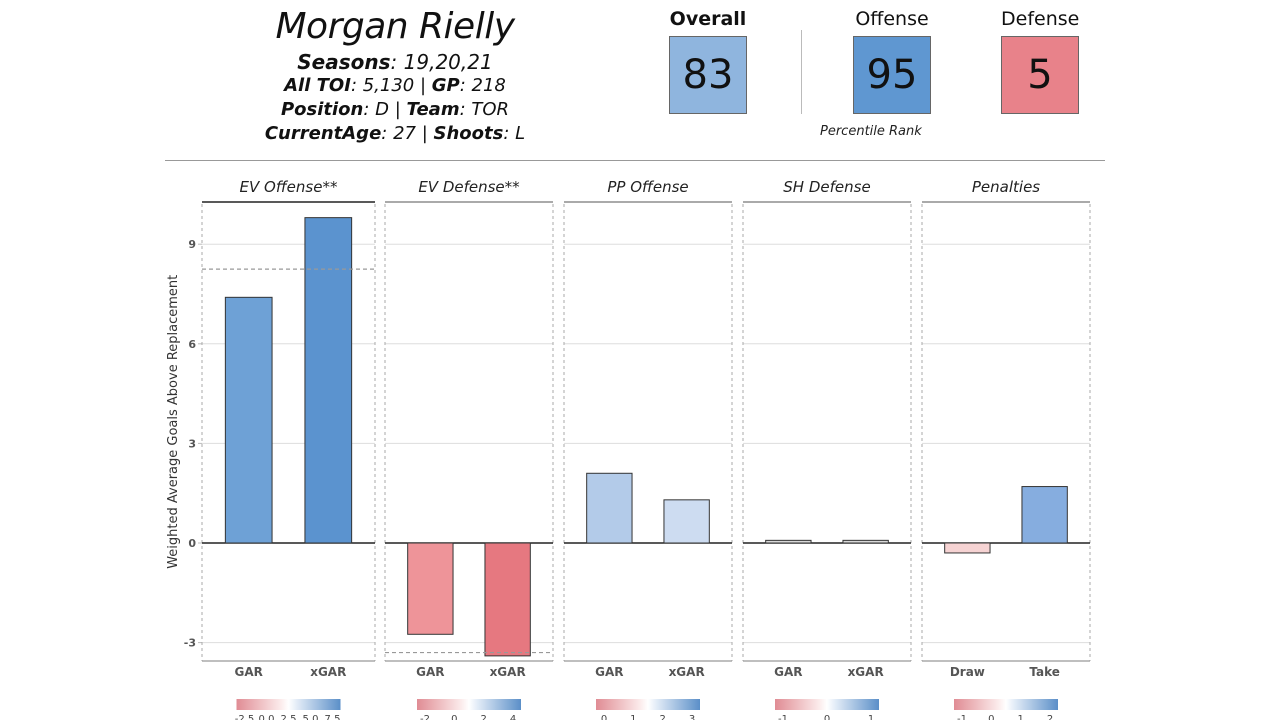  Describe the element at coordinates (173, 422) in the screenshot. I see `y-axis-label: Weighted Average Goals Above Replacement` at that location.